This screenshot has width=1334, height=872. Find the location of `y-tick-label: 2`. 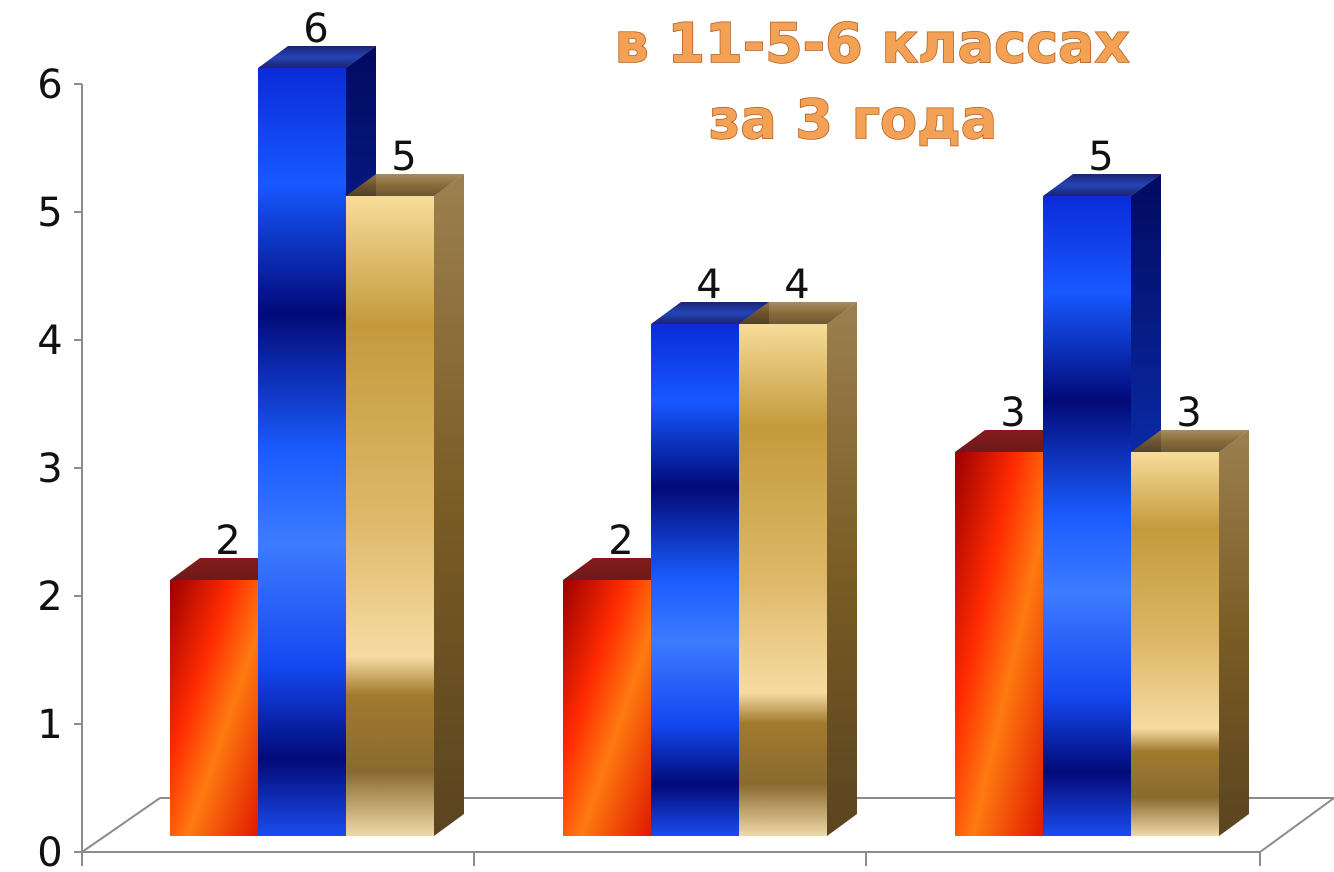

y-tick-label: 2 is located at coordinates (49, 597).